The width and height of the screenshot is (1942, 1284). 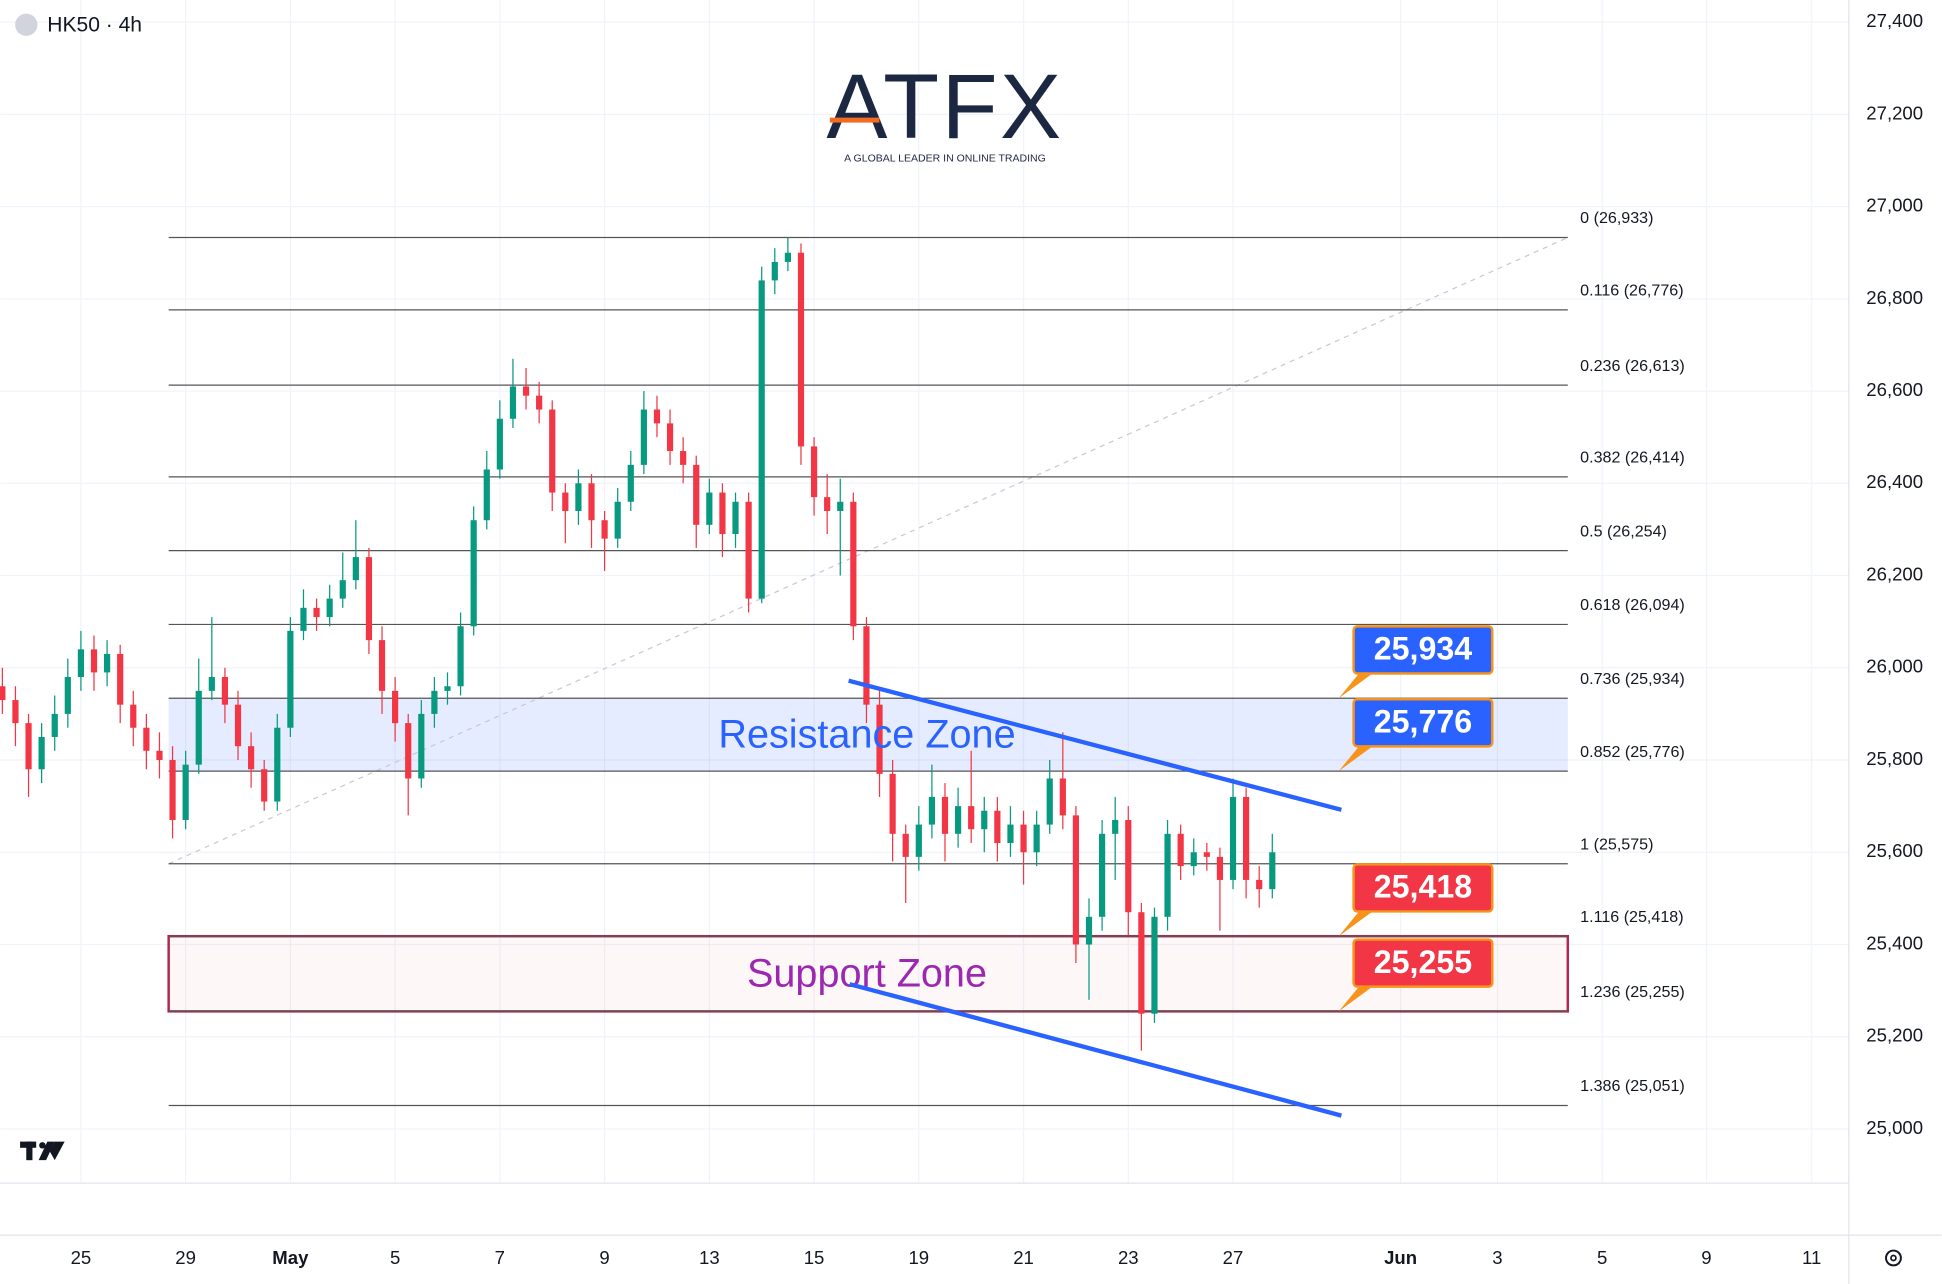 What do you see at coordinates (1894, 481) in the screenshot?
I see `y-tick-label: 26,400` at bounding box center [1894, 481].